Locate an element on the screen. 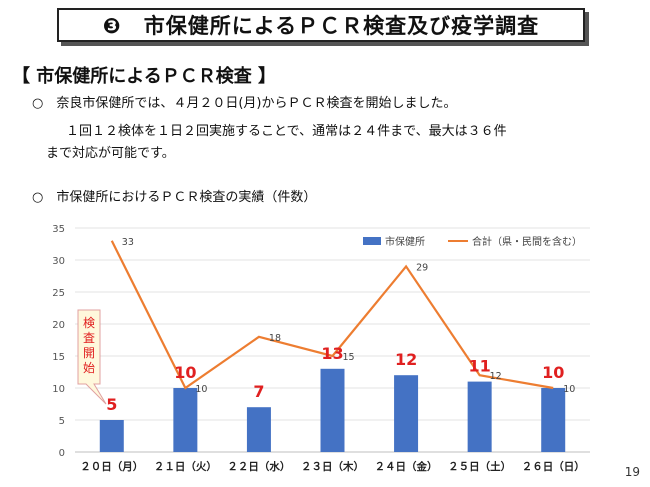 The image size is (650, 487). x-tick-label: ２５日（土） is located at coordinates (479, 466).